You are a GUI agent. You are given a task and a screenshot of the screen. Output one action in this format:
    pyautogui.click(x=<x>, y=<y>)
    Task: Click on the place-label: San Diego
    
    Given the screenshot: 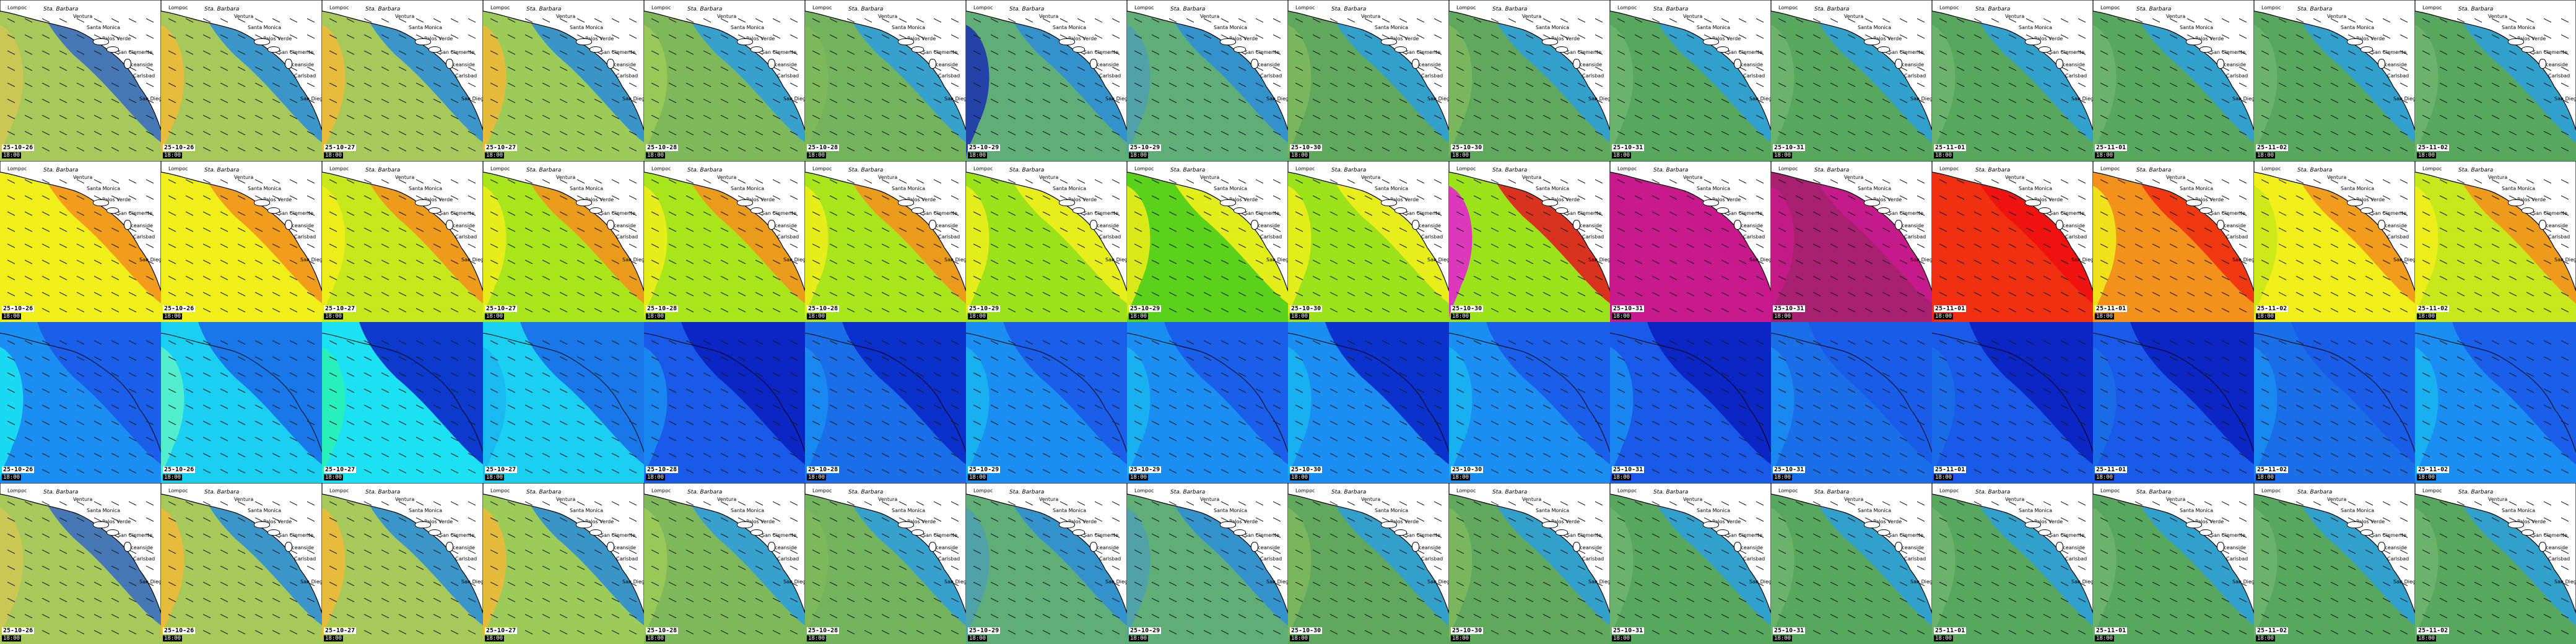 What is the action you would take?
    pyautogui.click(x=2404, y=99)
    